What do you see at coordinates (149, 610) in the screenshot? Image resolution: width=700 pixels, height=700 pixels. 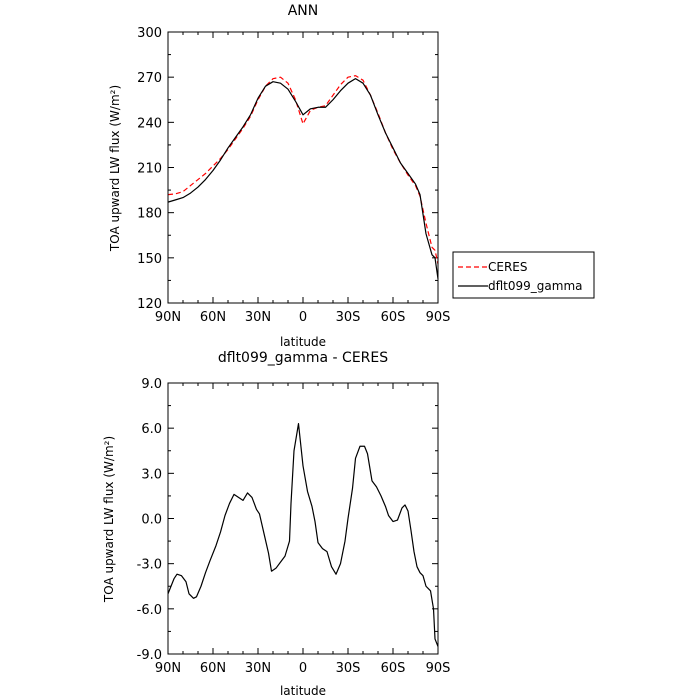 I see `bottom-y-tick-label: -6.0` at bounding box center [149, 610].